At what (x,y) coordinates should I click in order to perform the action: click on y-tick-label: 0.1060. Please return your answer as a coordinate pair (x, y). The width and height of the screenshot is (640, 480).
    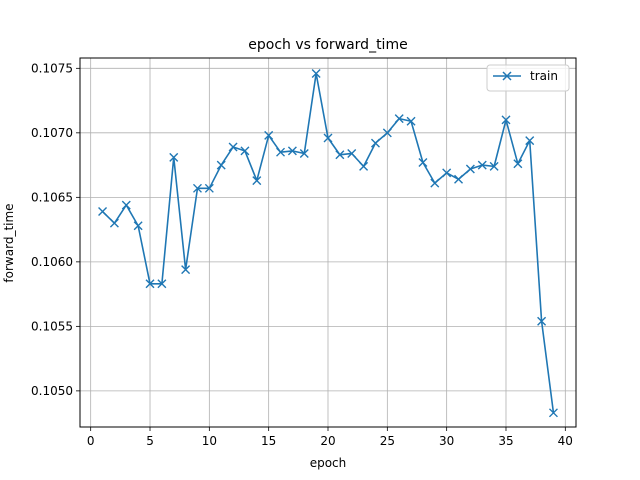
    Looking at the image, I should click on (52, 262).